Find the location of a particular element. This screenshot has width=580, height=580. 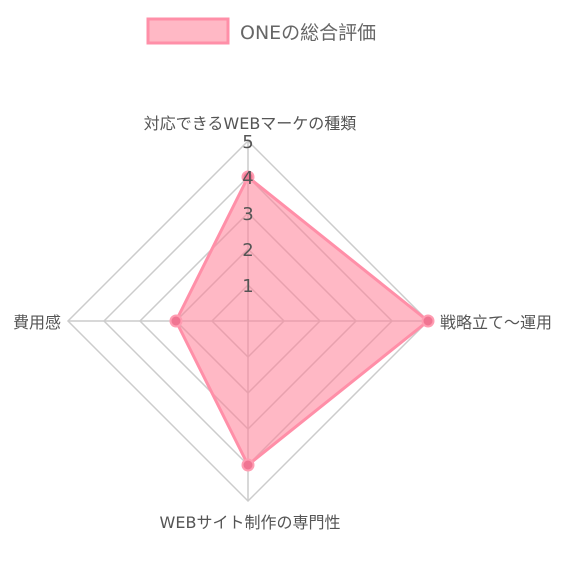

legend: ONEの総合評価 is located at coordinates (261, 31).